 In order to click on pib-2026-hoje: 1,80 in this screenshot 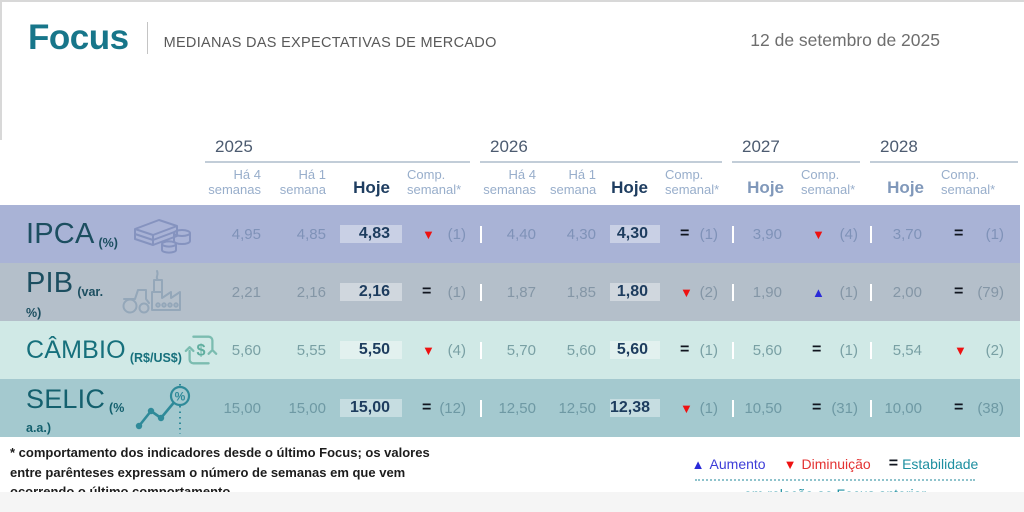, I will do `click(635, 292)`.